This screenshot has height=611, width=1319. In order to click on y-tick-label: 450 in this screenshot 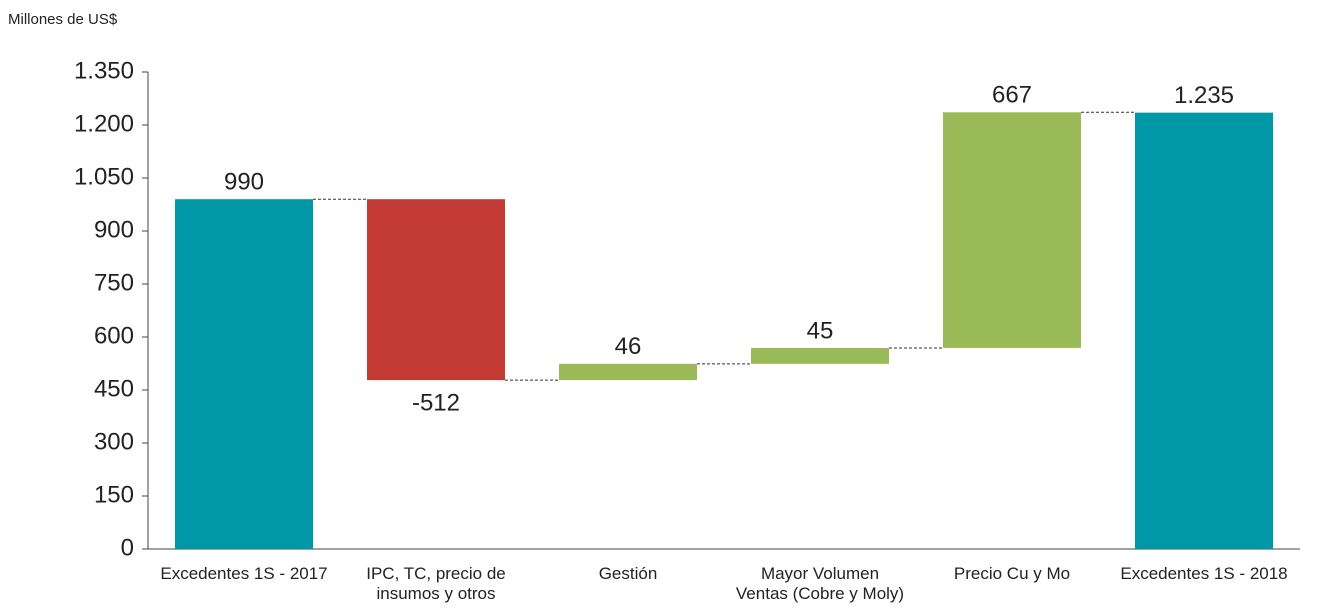, I will do `click(114, 388)`.